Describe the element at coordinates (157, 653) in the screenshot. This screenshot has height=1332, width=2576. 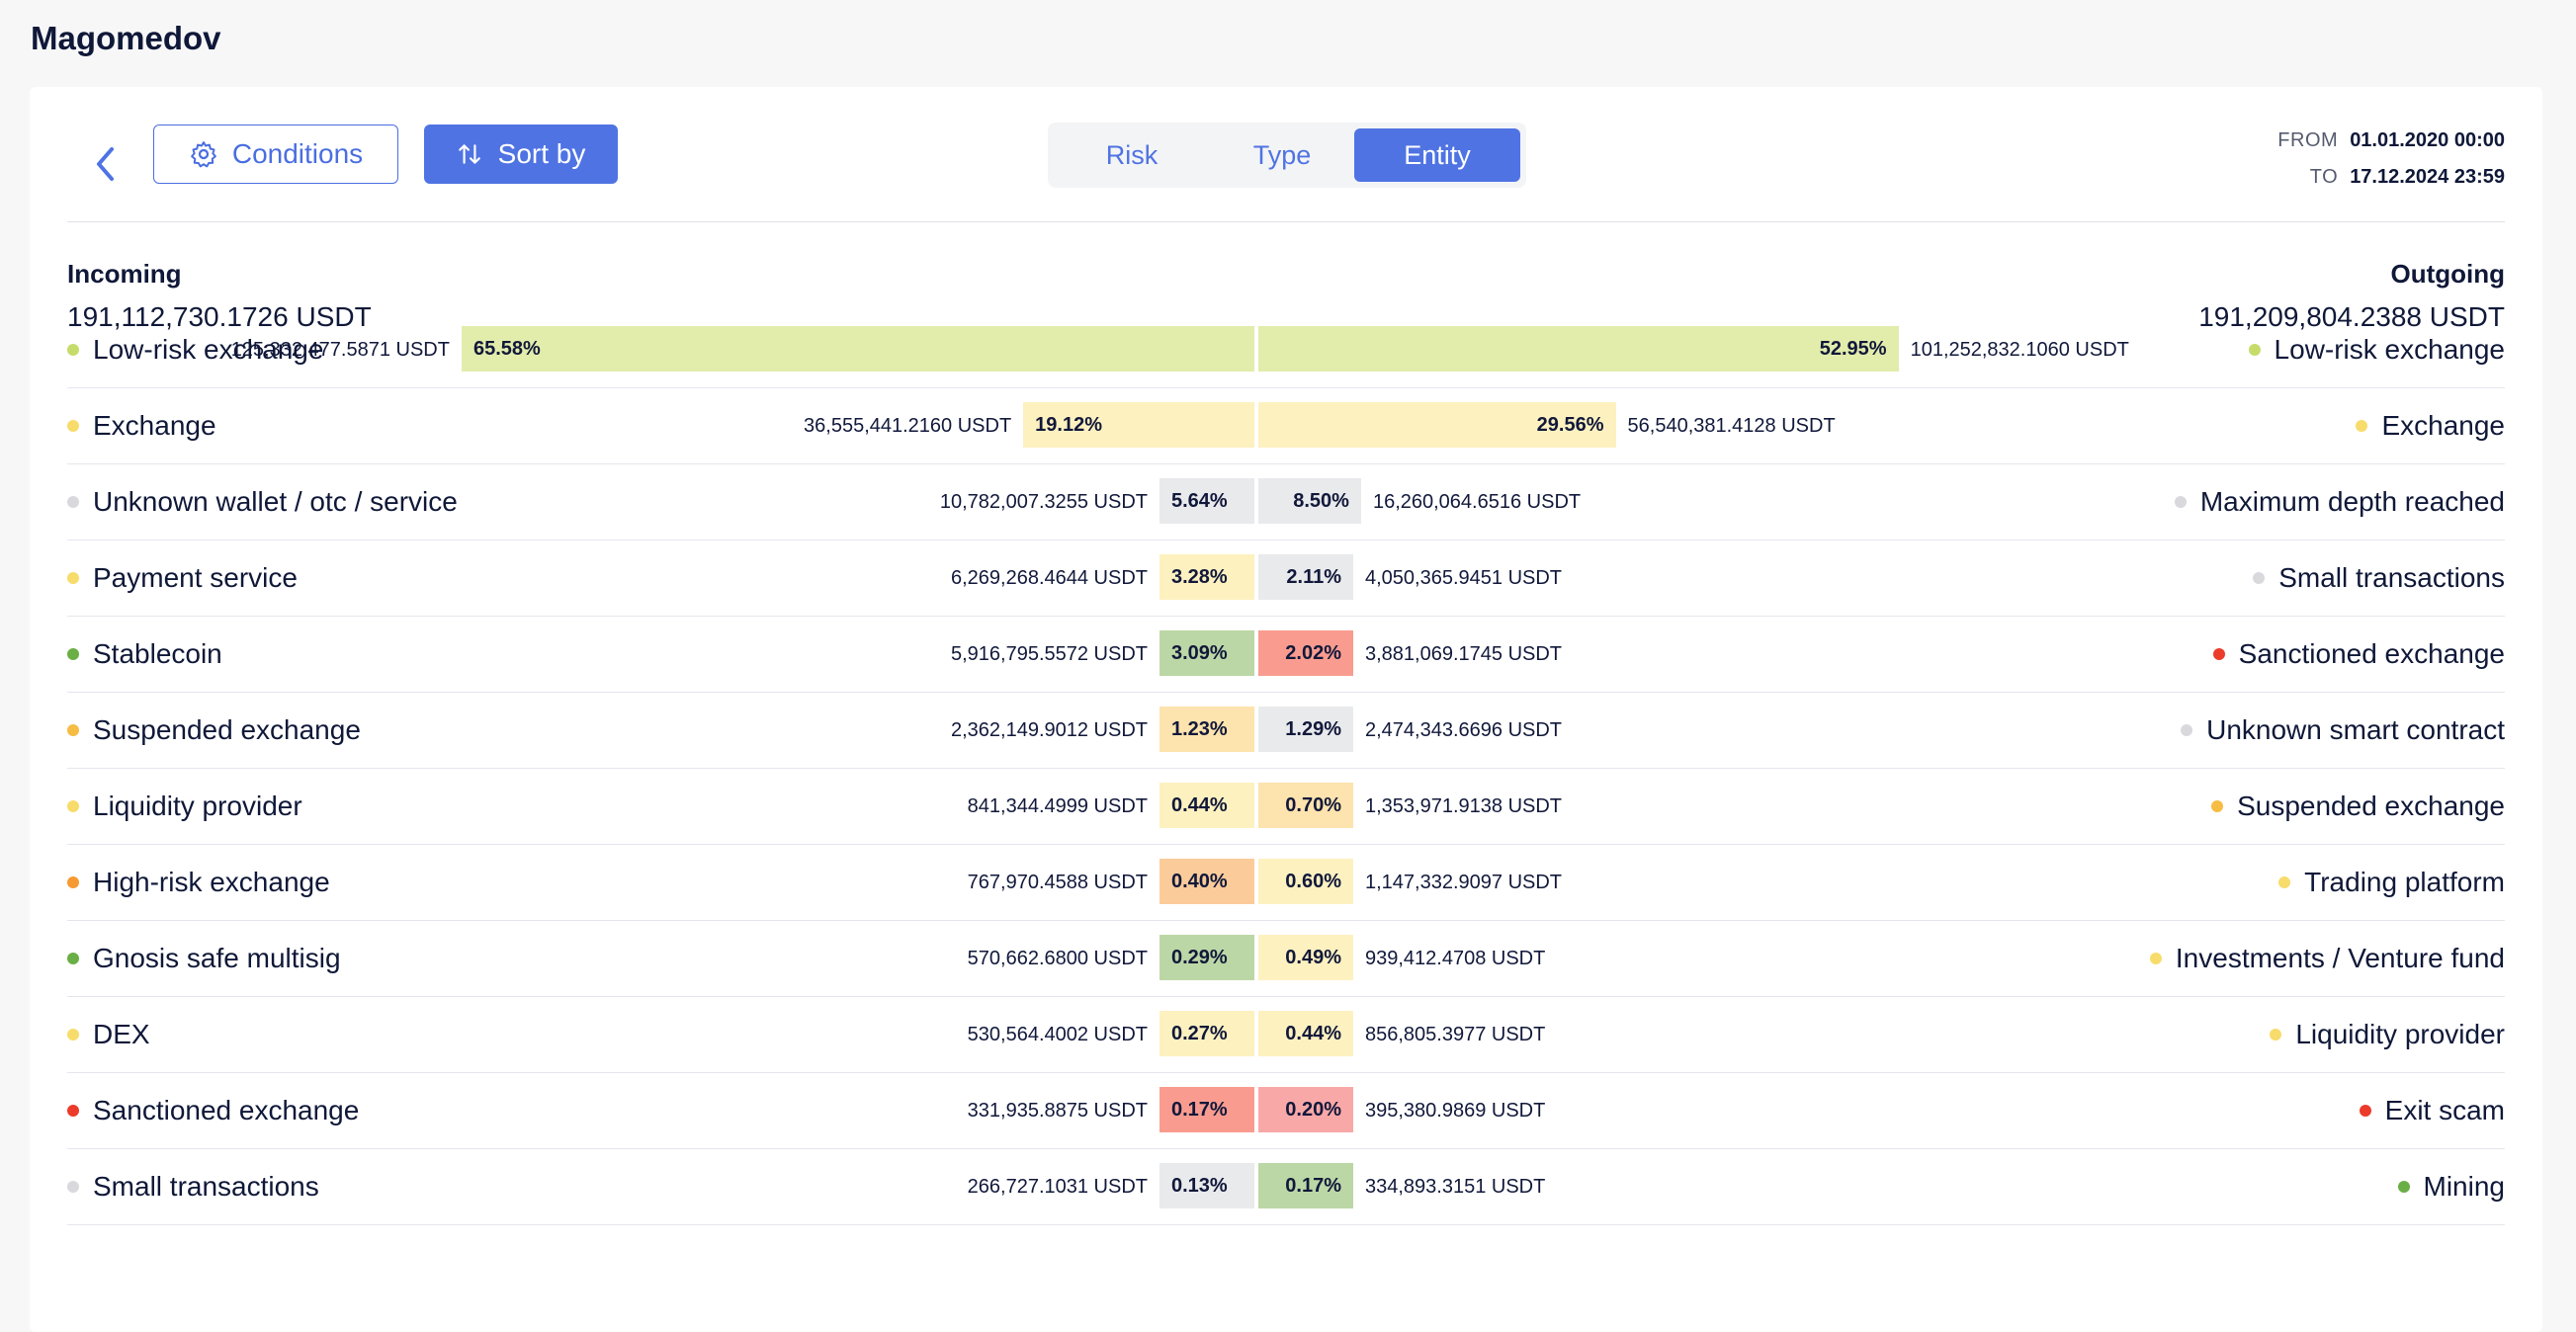
I see `incoming-entity-name: Stablecoin` at that location.